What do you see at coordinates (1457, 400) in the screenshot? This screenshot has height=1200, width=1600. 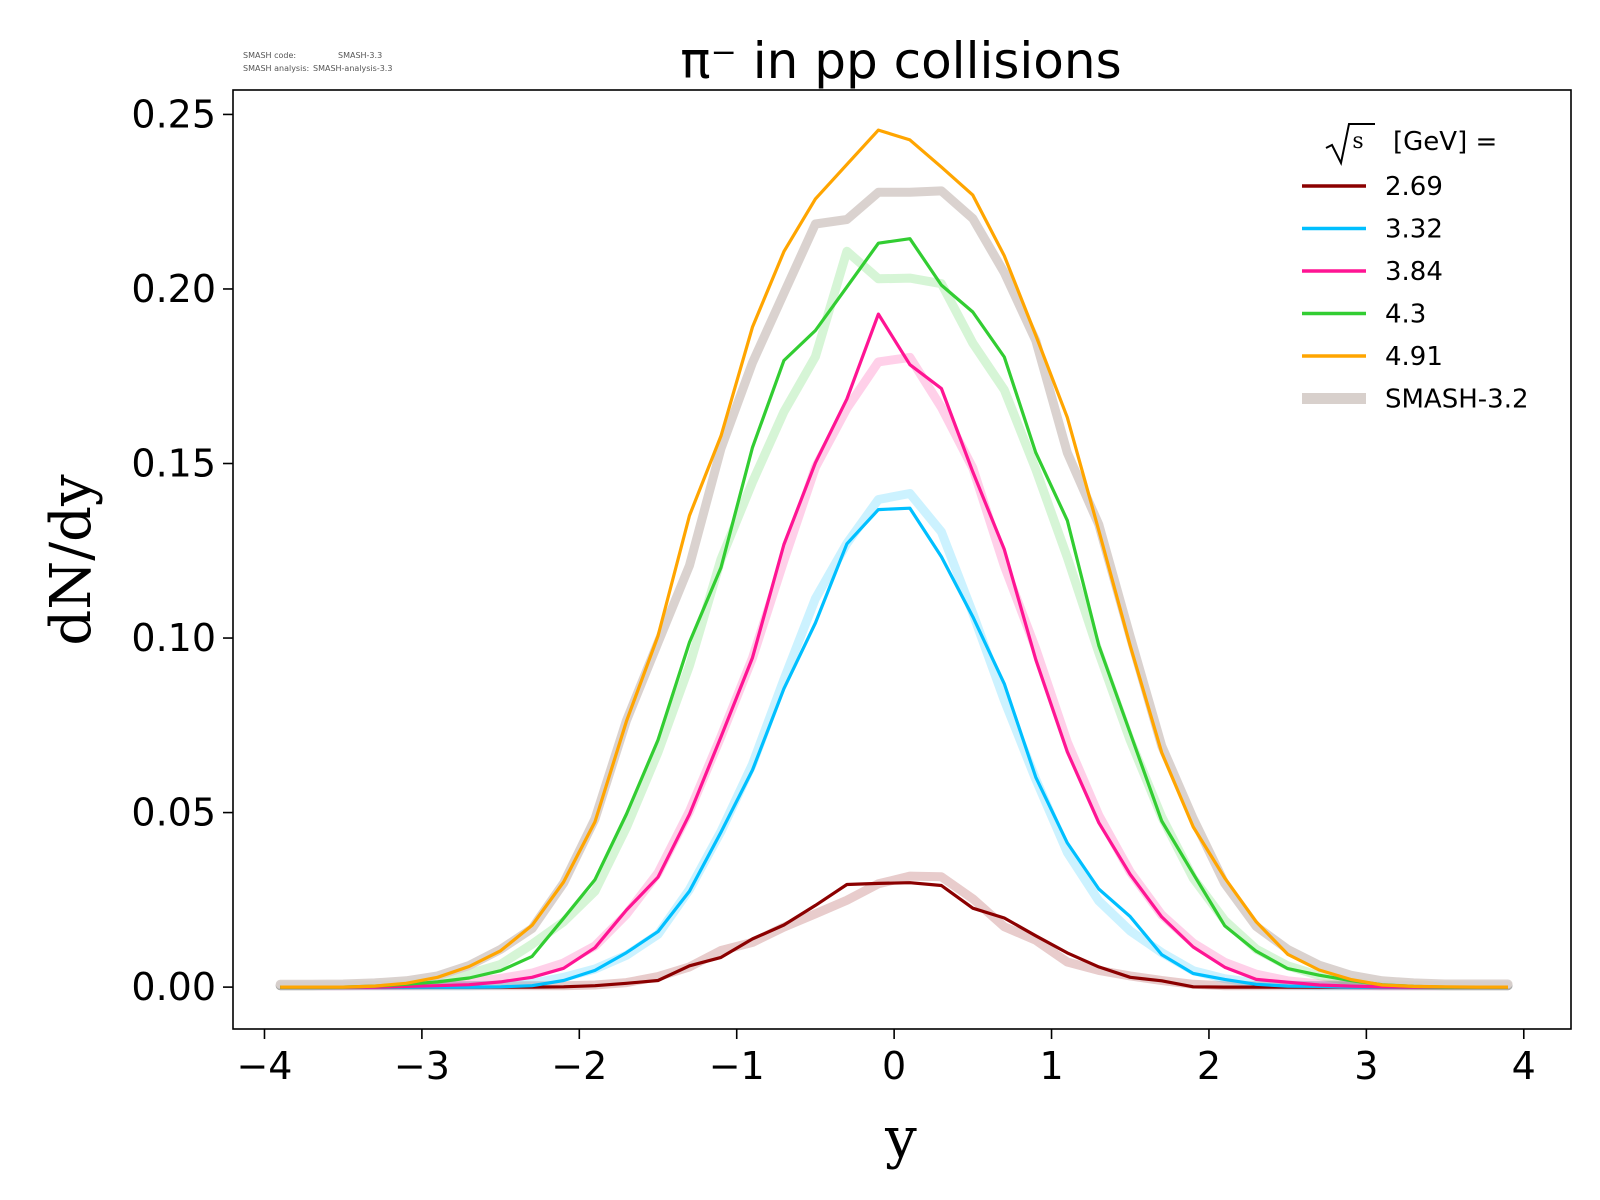 I see `legend-label-SMASH-3.2: SMASH-3.2` at bounding box center [1457, 400].